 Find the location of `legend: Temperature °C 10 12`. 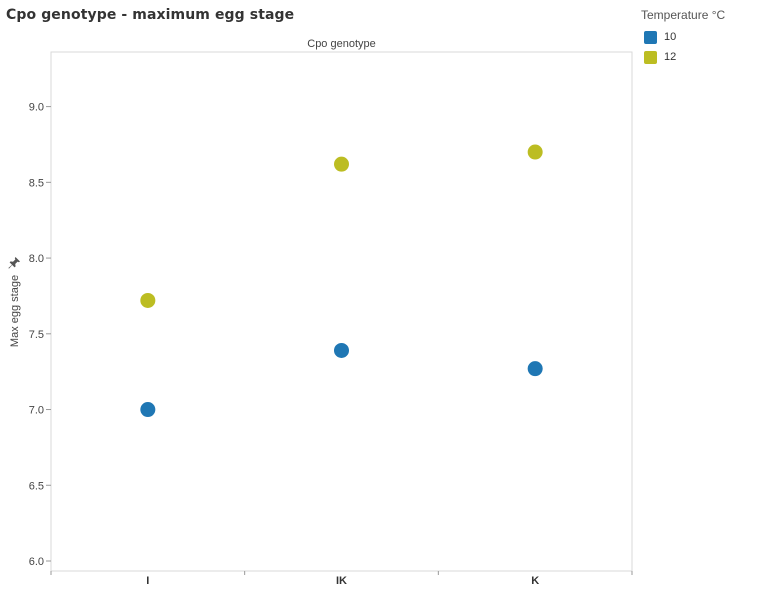

legend: Temperature °C 10 12 is located at coordinates (698, 37).